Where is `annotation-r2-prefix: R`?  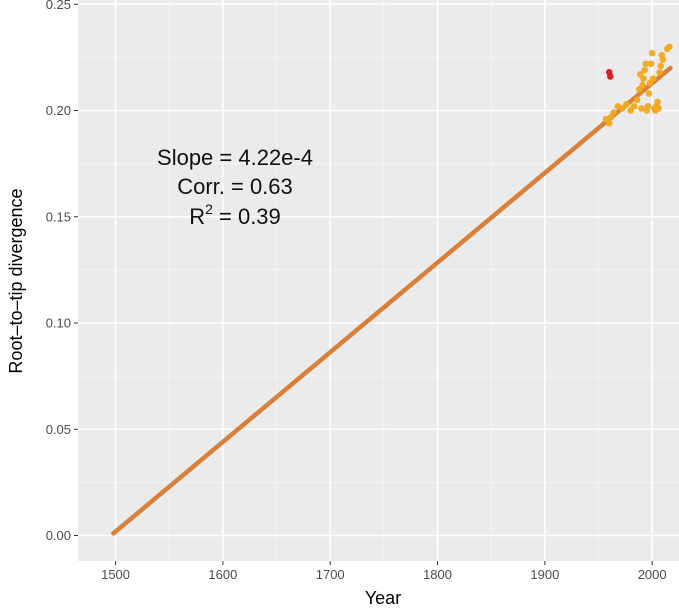
annotation-r2-prefix: R is located at coordinates (197, 216).